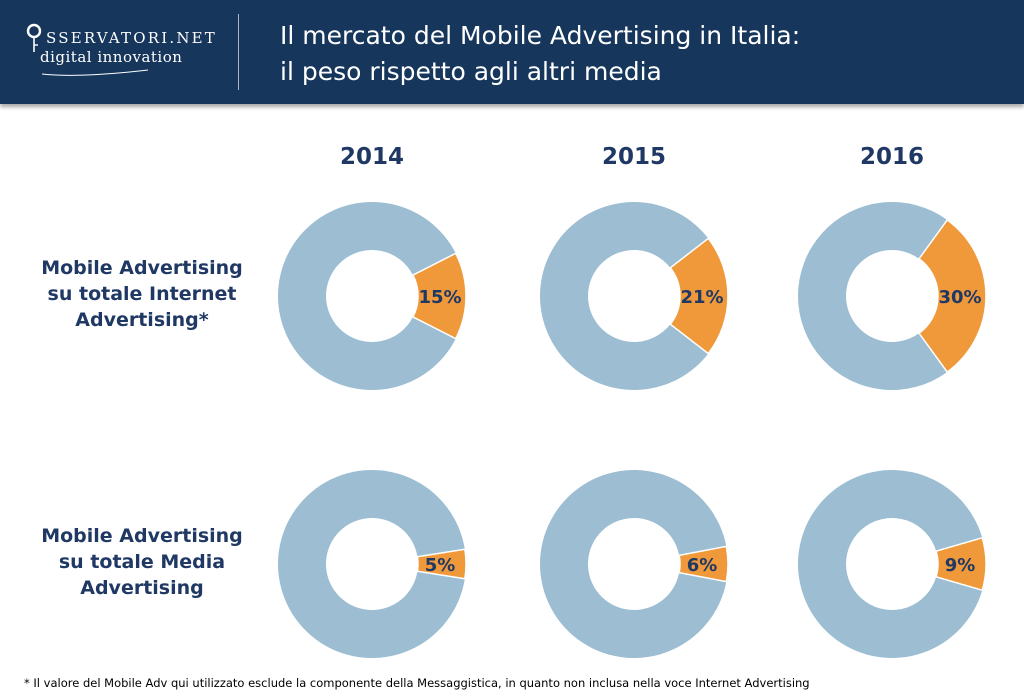 The height and width of the screenshot is (700, 1024). Describe the element at coordinates (34, 37) in the screenshot. I see `key-icon` at that location.